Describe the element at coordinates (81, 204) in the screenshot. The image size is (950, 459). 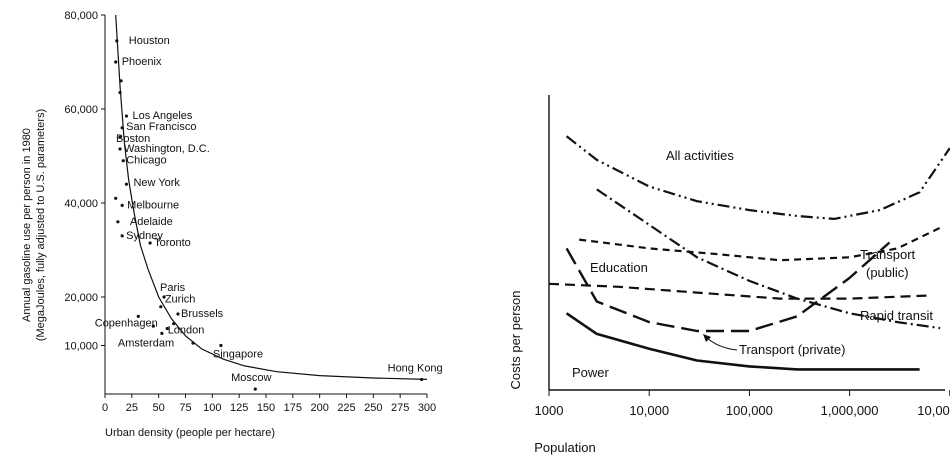
I see `y-tick-label: 40,000` at that location.